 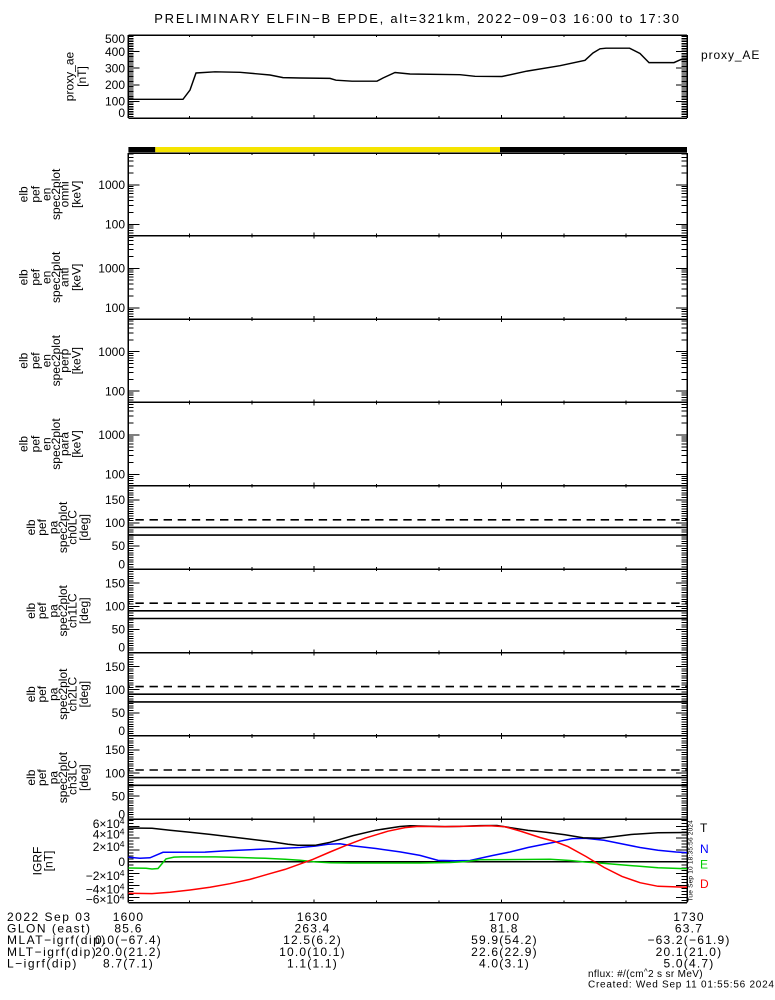 I want to click on svg-text: E, so click(x=704, y=865).